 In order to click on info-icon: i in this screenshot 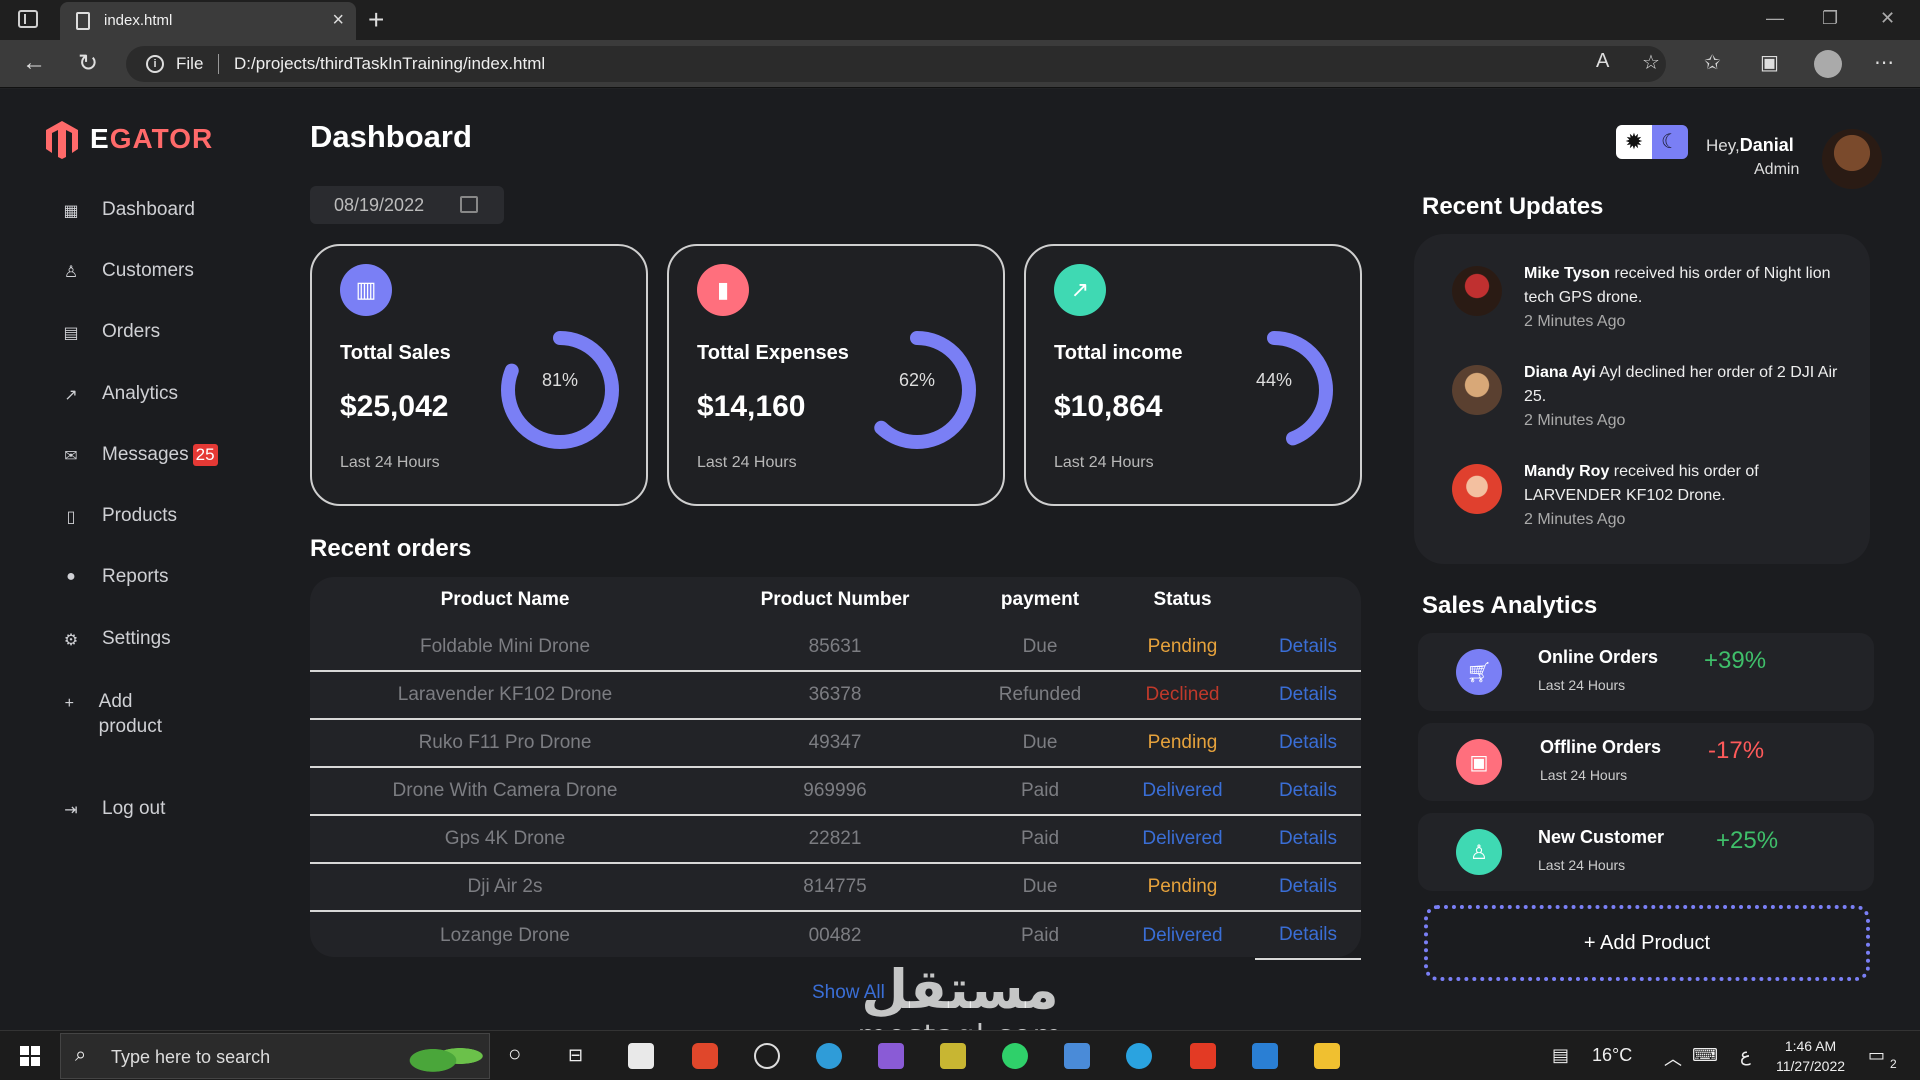, I will do `click(155, 64)`.